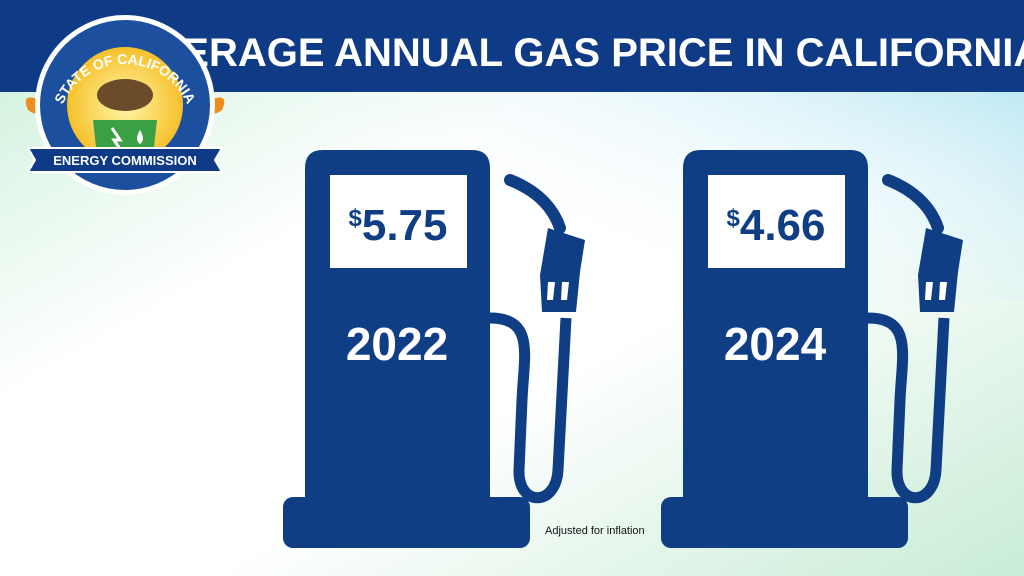 This screenshot has height=576, width=1024. I want to click on logo: STATE OF CALIFORNIA ENERGY COMMISSION, so click(125, 105).